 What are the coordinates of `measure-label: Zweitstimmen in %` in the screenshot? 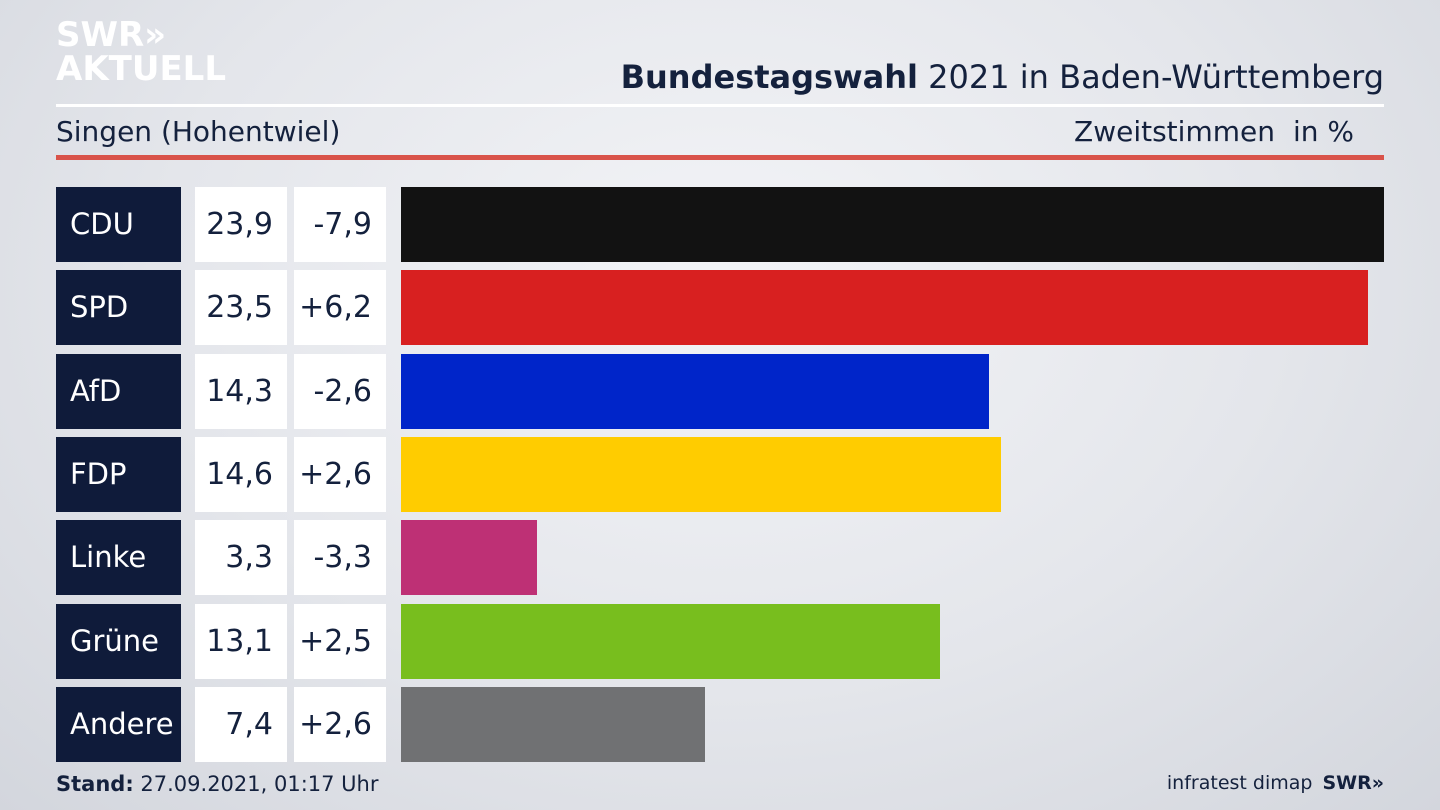 It's located at (1214, 131).